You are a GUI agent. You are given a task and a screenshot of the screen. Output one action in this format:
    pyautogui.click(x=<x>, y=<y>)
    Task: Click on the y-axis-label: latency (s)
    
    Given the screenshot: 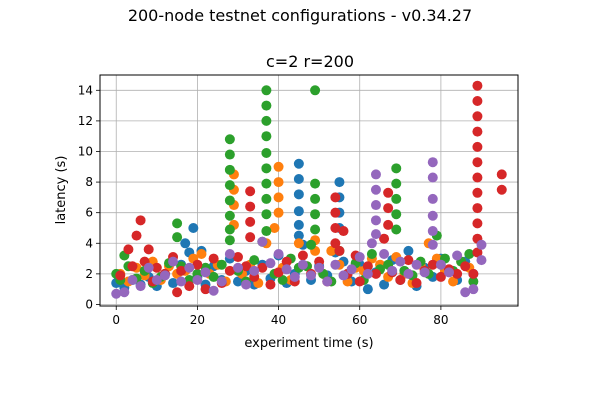 What is the action you would take?
    pyautogui.click(x=61, y=190)
    